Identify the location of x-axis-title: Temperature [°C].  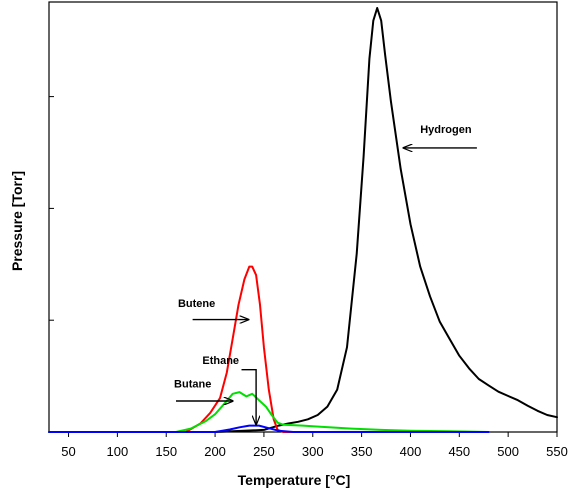
(294, 480).